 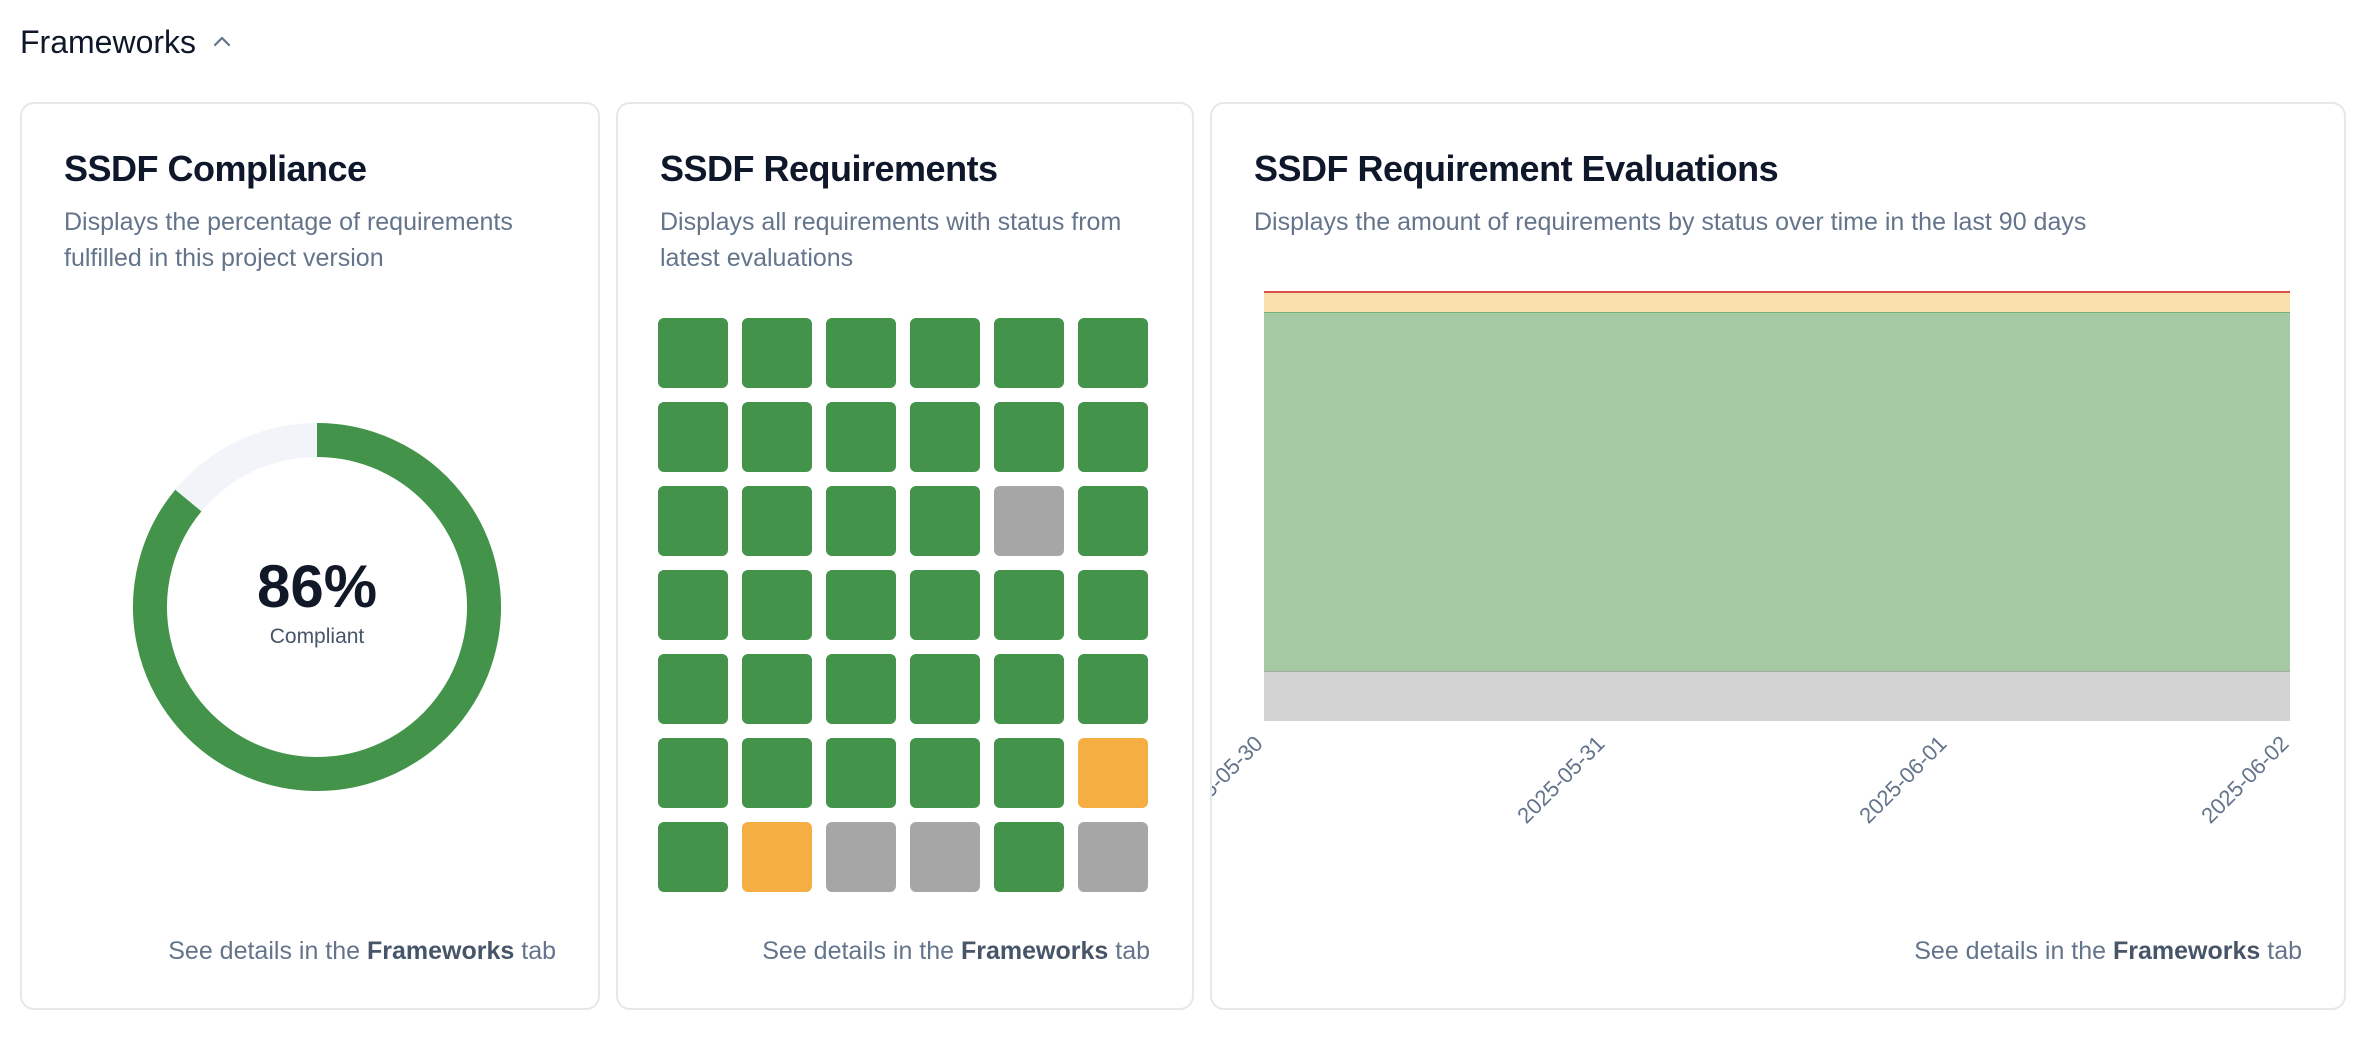 I want to click on card-title: SSDF Requirement Evaluations, so click(x=1516, y=168).